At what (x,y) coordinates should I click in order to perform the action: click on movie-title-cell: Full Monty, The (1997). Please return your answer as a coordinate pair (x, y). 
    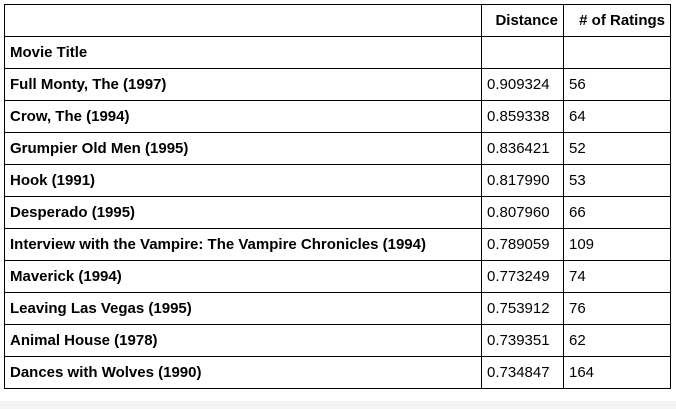
    Looking at the image, I should click on (243, 84).